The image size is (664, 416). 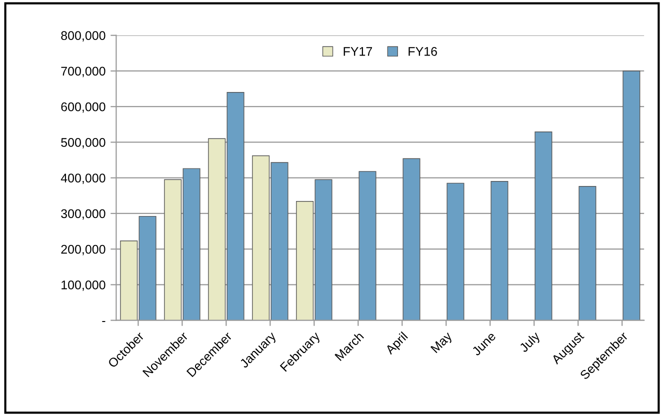 I want to click on y-tick-label: 600,000, so click(x=83, y=107).